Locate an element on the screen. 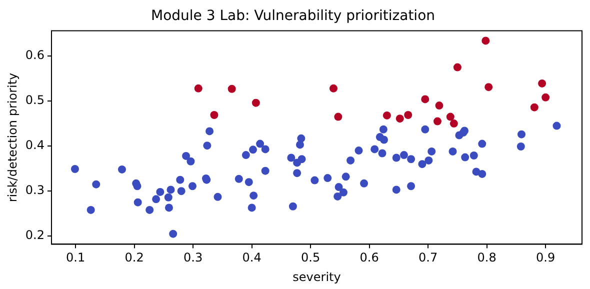 The image size is (590, 289). y-tick-label: 0.6 is located at coordinates (34, 55).